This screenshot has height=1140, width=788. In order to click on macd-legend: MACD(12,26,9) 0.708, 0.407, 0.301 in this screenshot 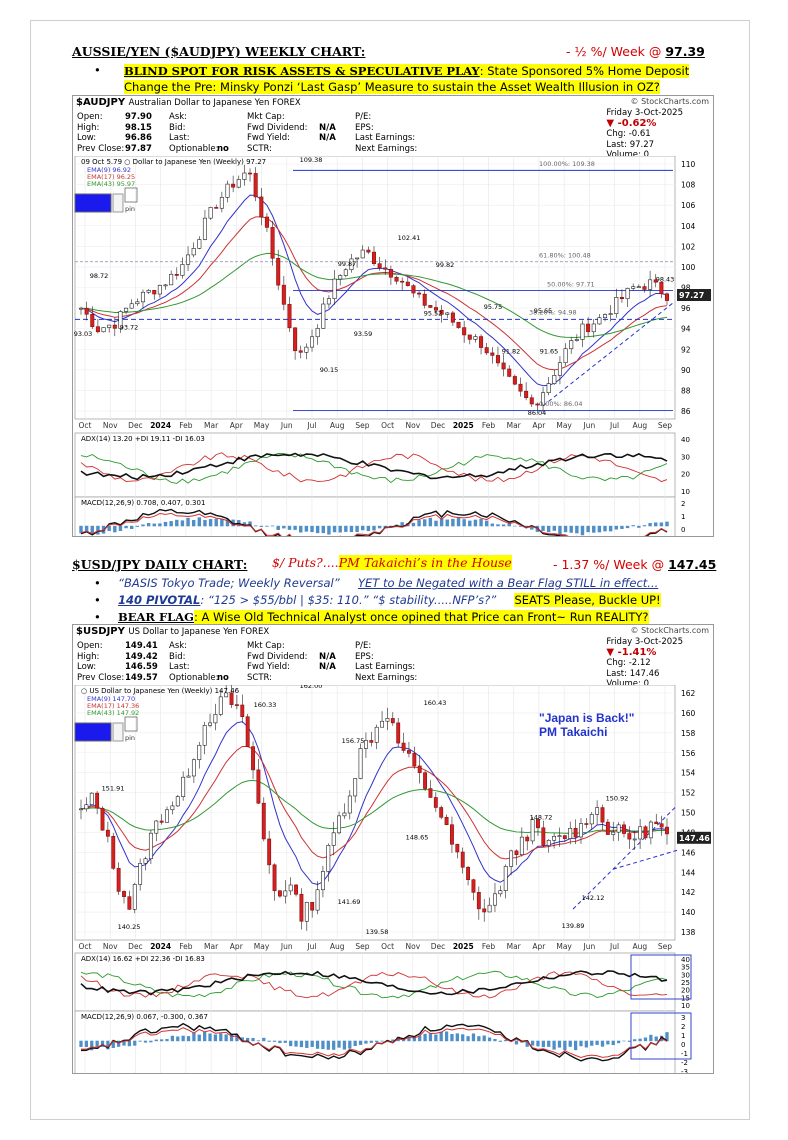, I will do `click(143, 503)`.